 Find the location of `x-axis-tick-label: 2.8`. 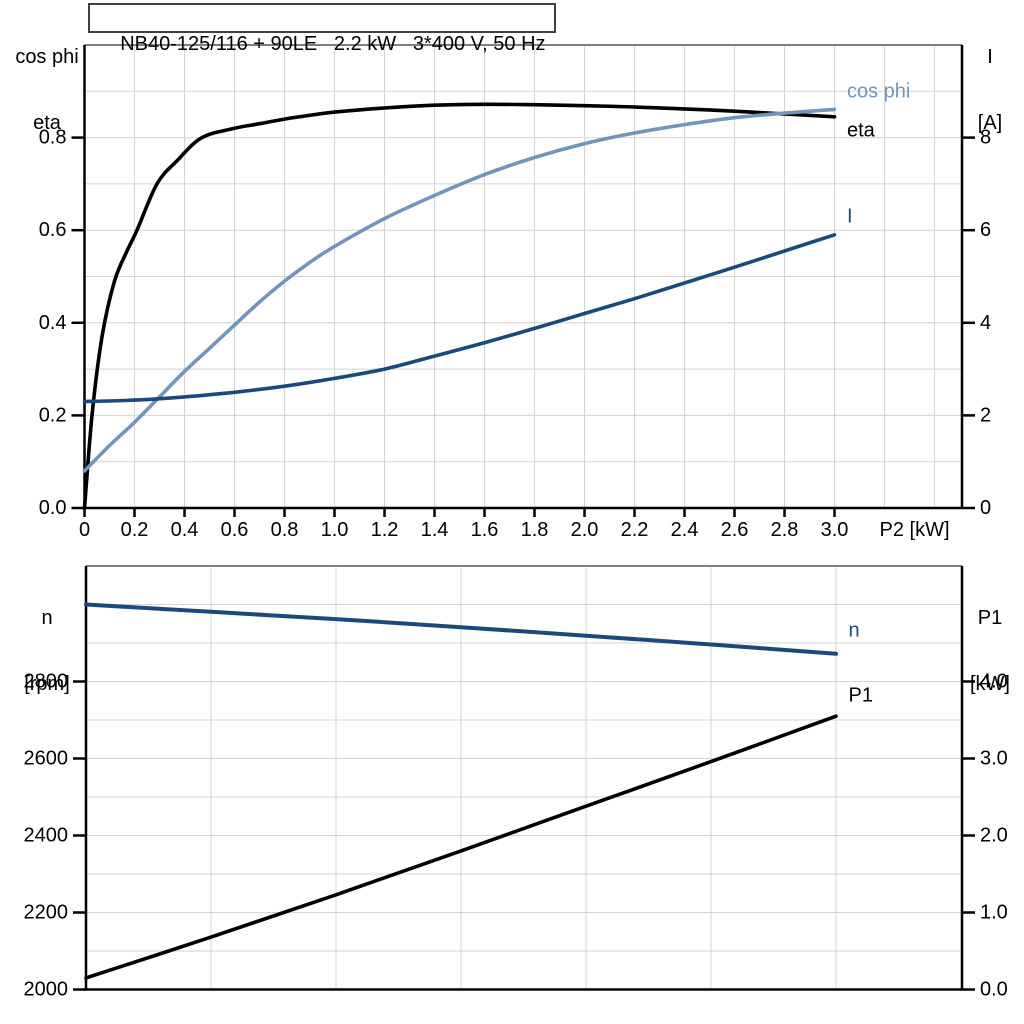

x-axis-tick-label: 2.8 is located at coordinates (785, 530).